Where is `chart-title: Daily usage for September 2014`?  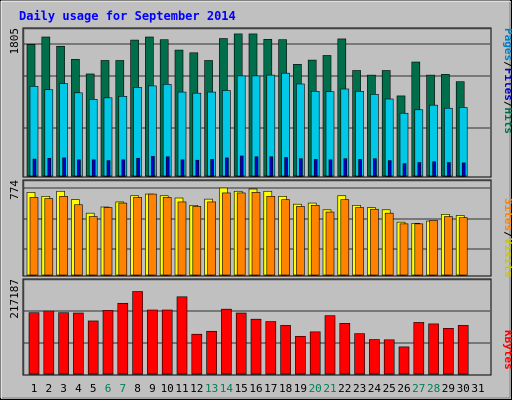
chart-title: Daily usage for September 2014 is located at coordinates (127, 16).